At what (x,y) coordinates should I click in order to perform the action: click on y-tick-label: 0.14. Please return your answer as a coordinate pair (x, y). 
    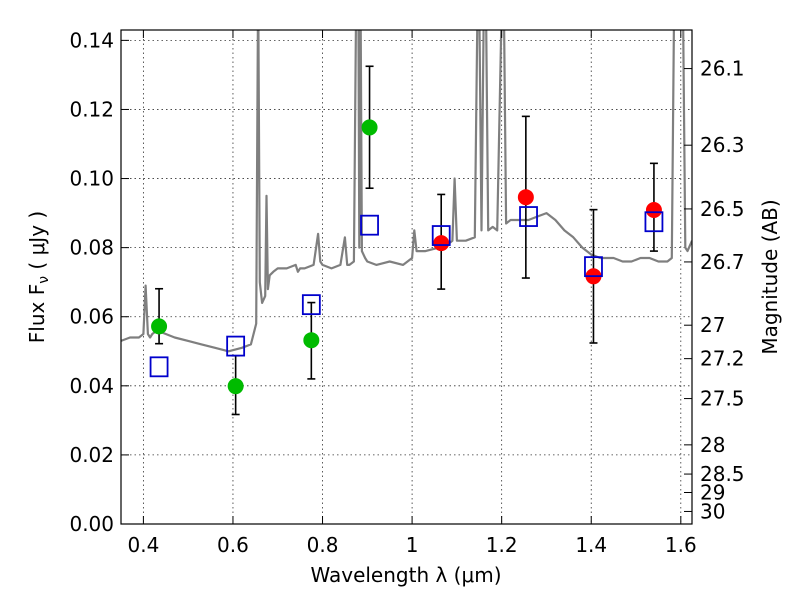
    Looking at the image, I should click on (91, 40).